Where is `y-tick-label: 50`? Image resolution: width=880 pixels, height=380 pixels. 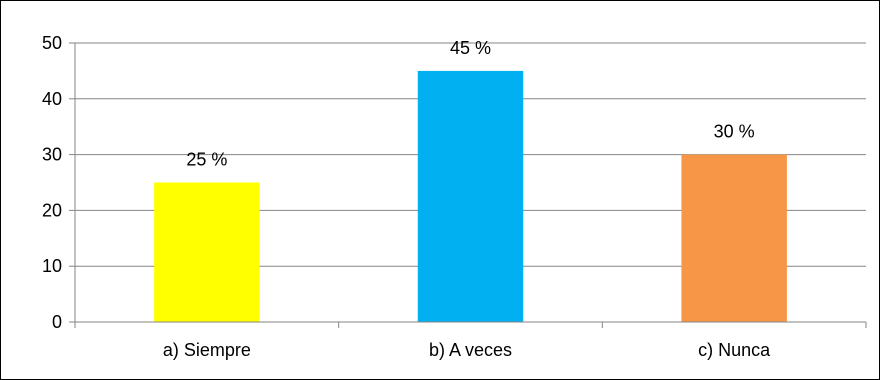
y-tick-label: 50 is located at coordinates (52, 43).